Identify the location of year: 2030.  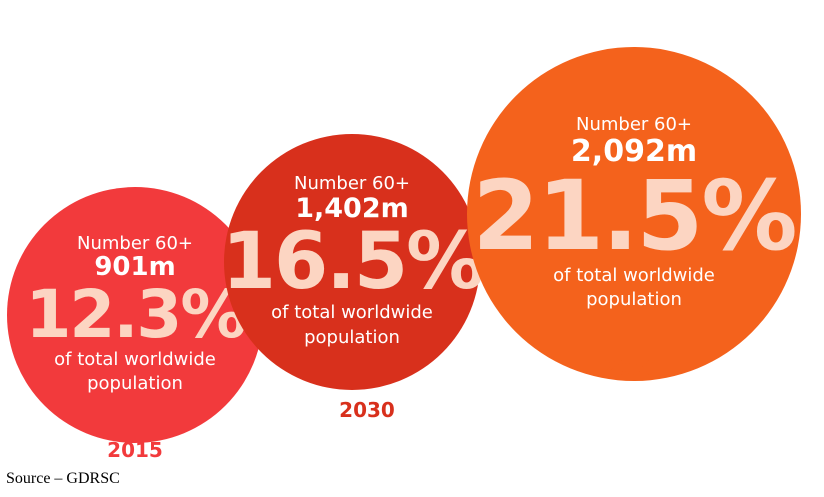
(367, 410).